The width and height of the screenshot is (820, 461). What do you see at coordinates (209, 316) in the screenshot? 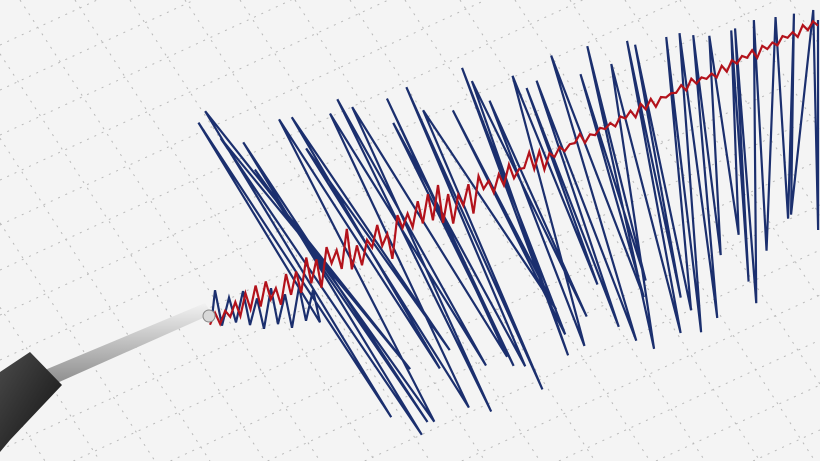
I see `stylus-tip` at bounding box center [209, 316].